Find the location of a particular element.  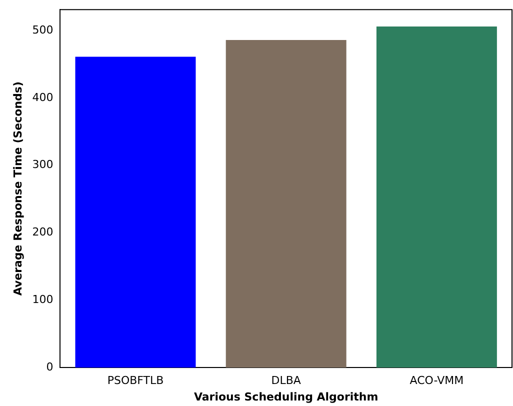

y-tick-label: 500 is located at coordinates (43, 29).